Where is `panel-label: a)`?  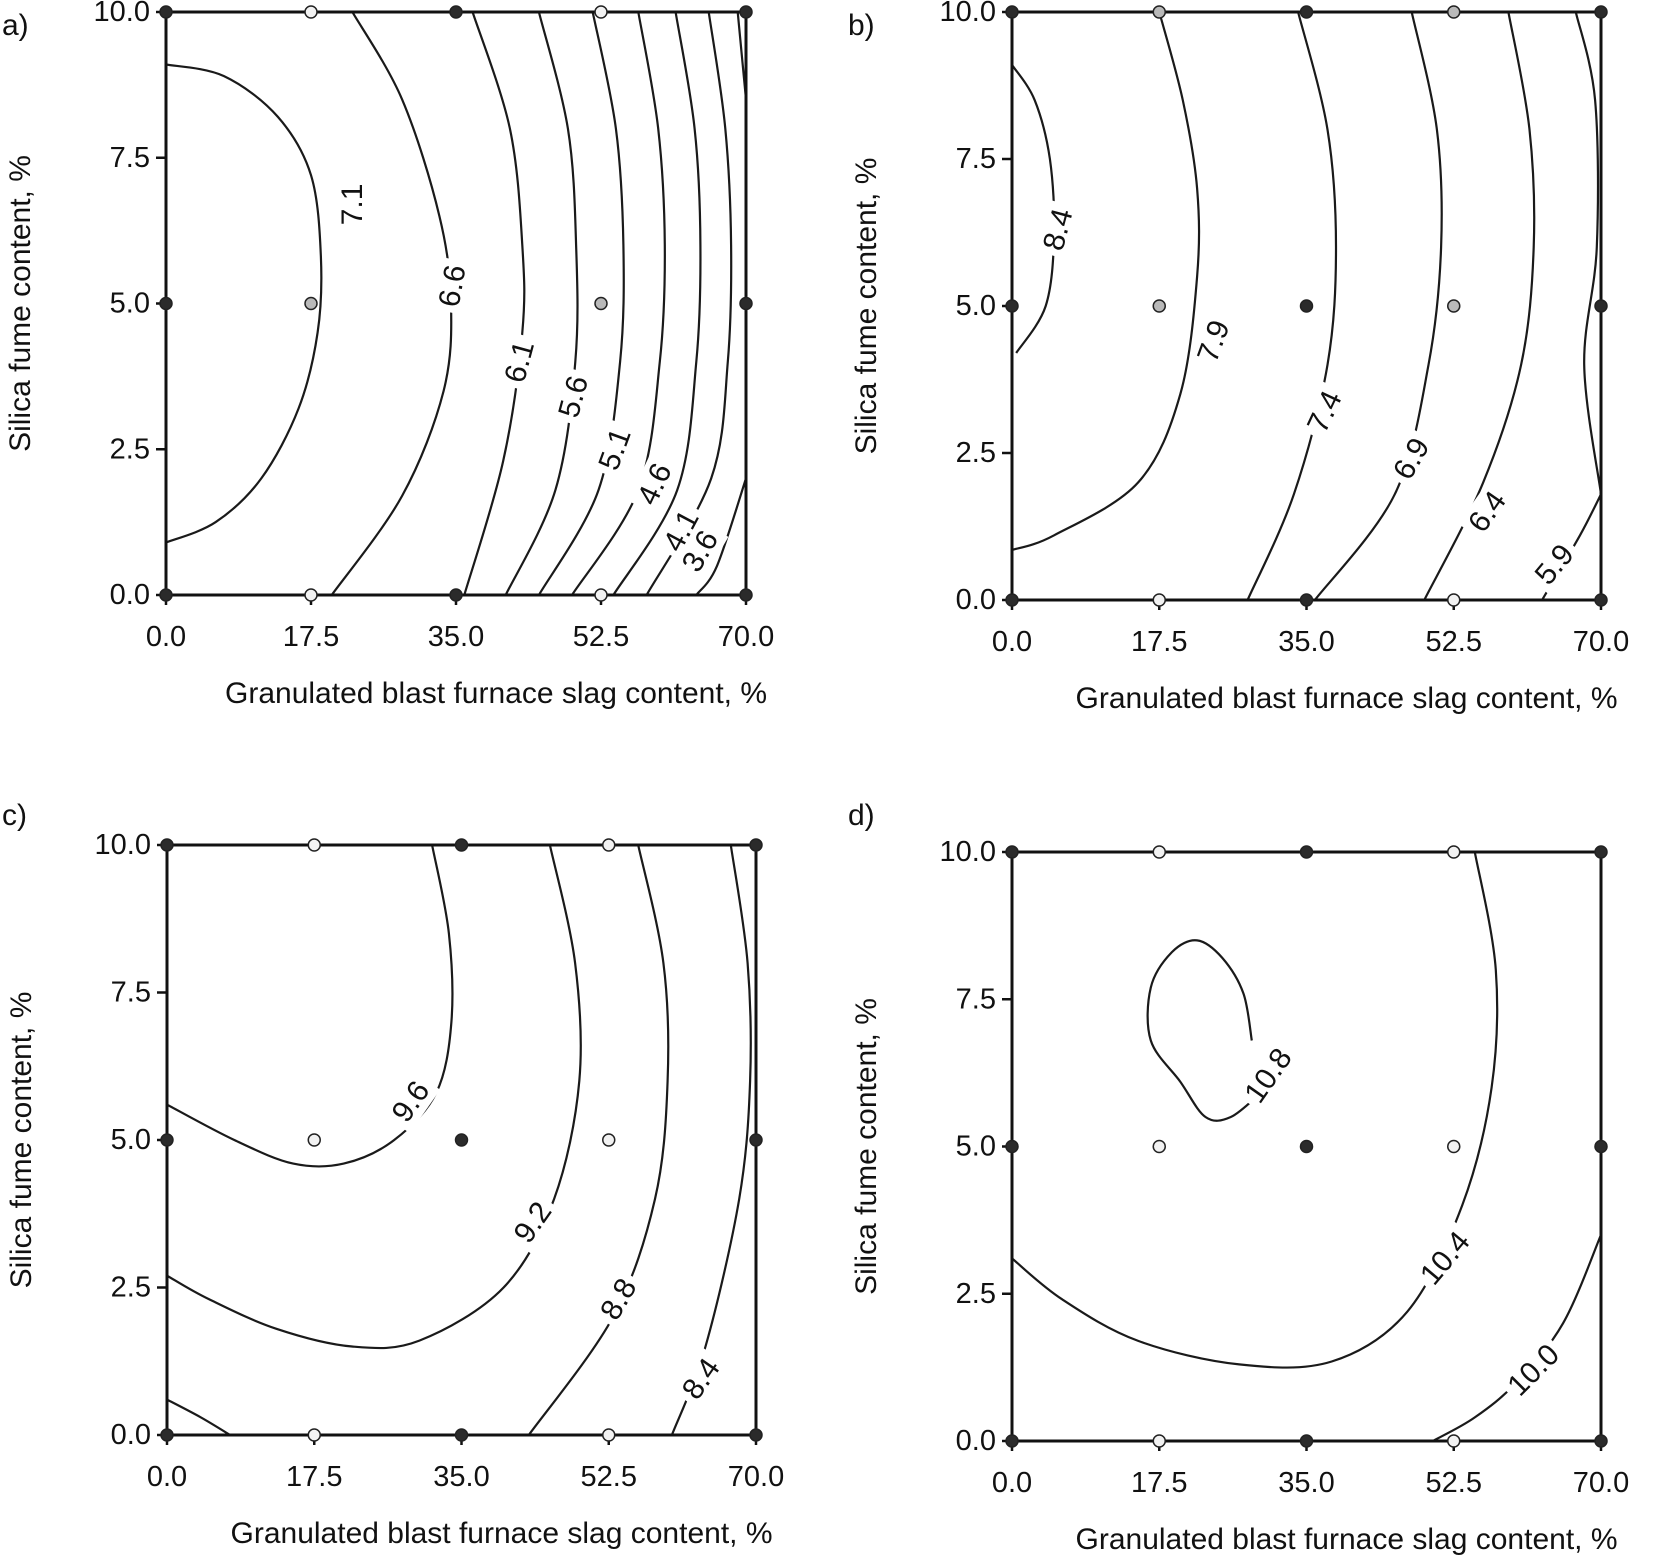
panel-label: a) is located at coordinates (15, 25).